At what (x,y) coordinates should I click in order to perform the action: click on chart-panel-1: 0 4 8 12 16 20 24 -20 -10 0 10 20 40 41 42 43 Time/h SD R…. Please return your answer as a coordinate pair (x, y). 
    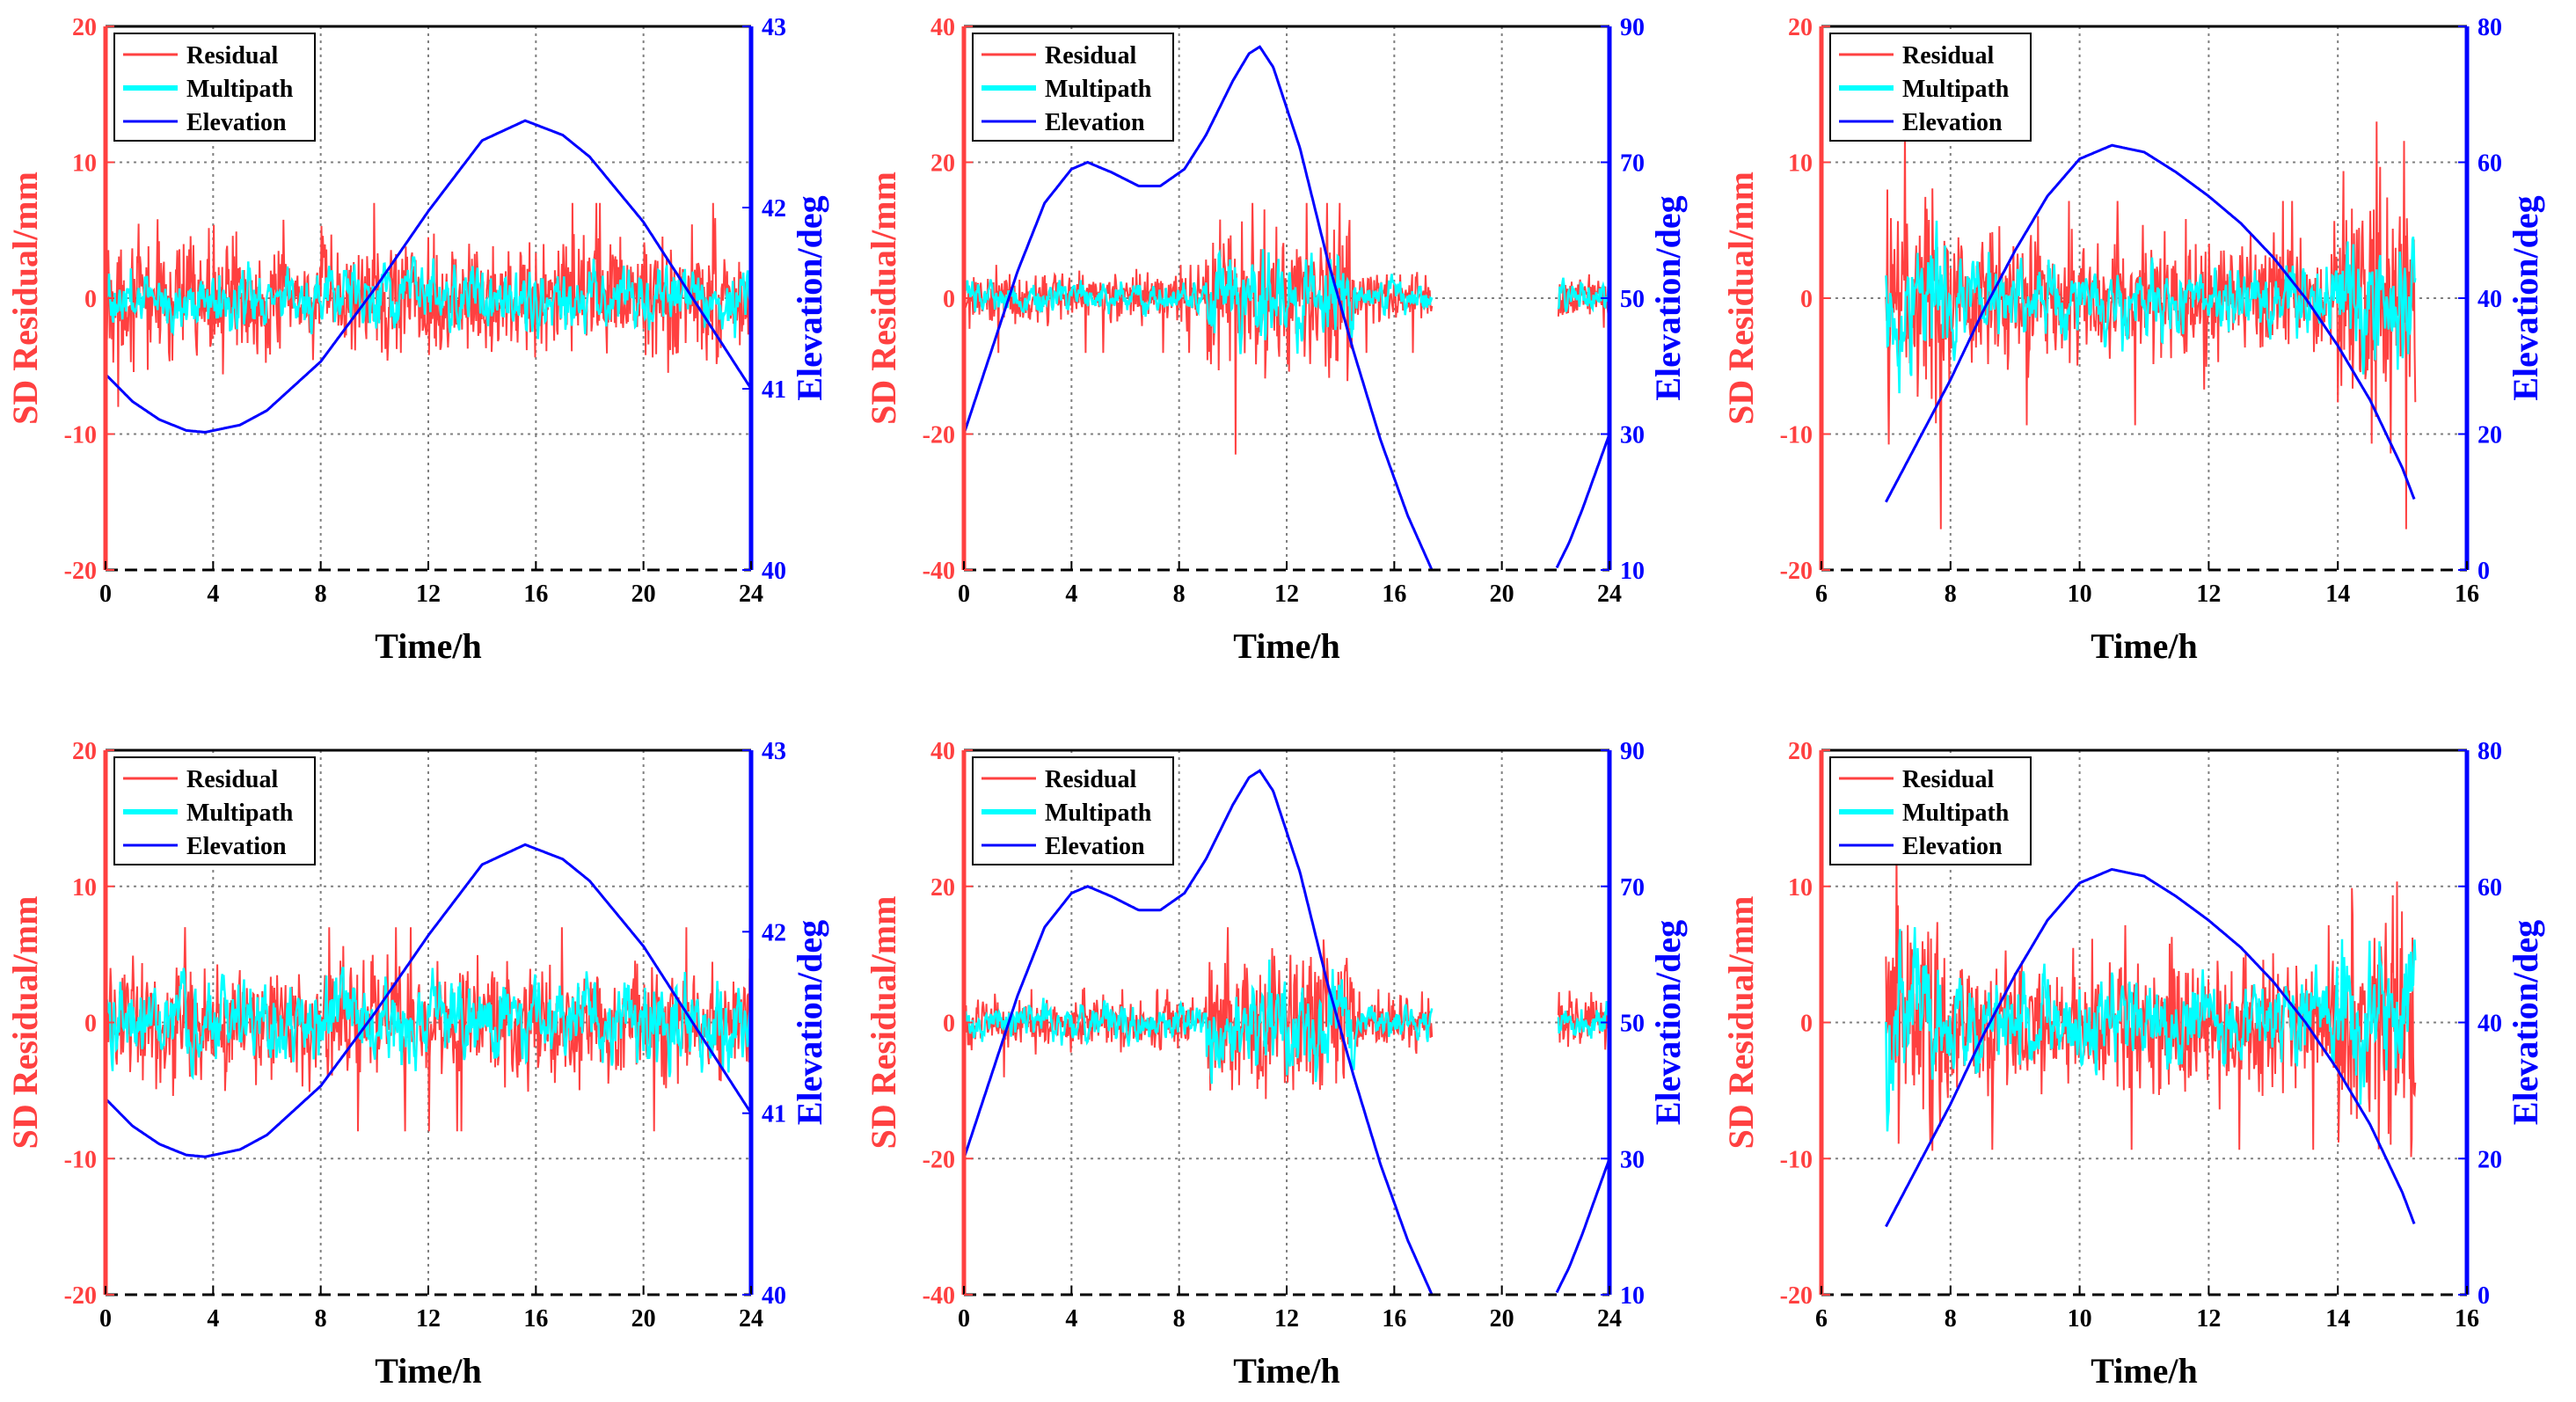
    Looking at the image, I should click on (417, 340).